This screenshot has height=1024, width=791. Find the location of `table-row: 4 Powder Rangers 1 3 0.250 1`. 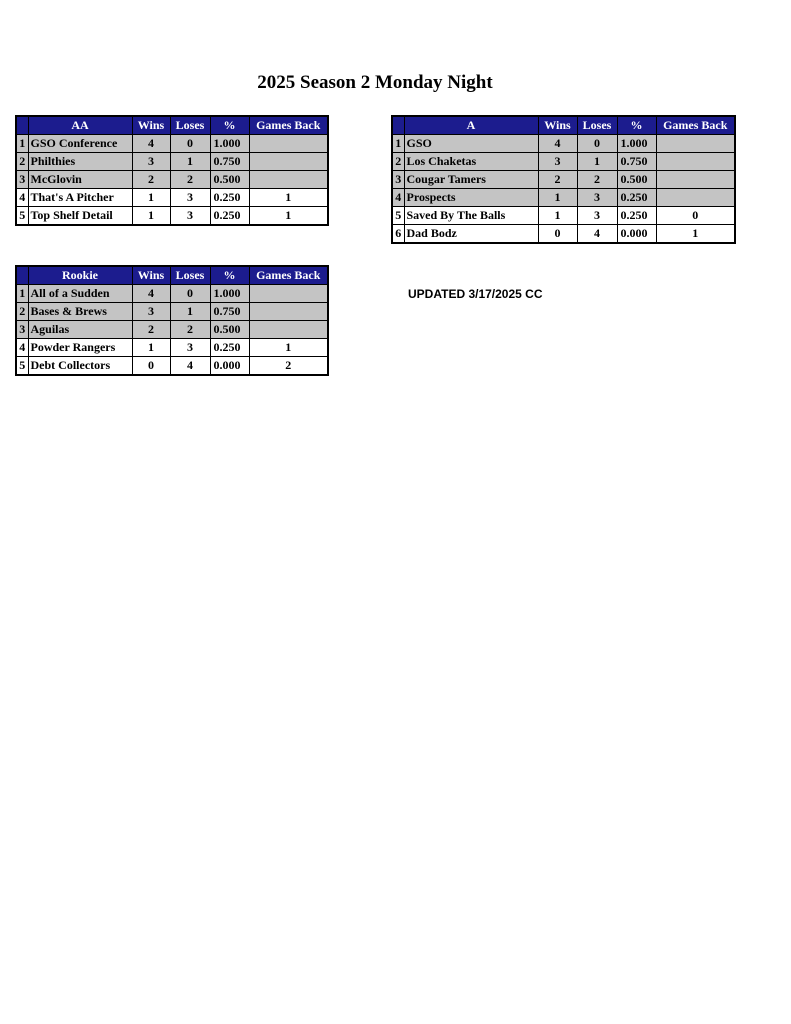

table-row: 4 Powder Rangers 1 3 0.250 1 is located at coordinates (172, 347).